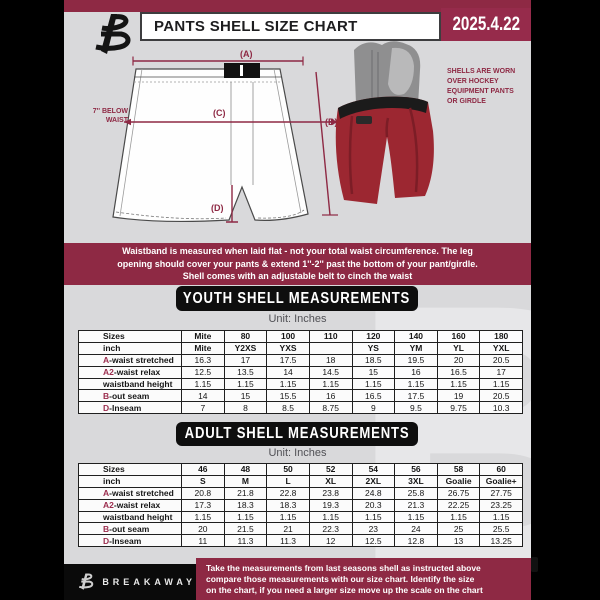  I want to click on table-cell: 8, so click(245, 408).